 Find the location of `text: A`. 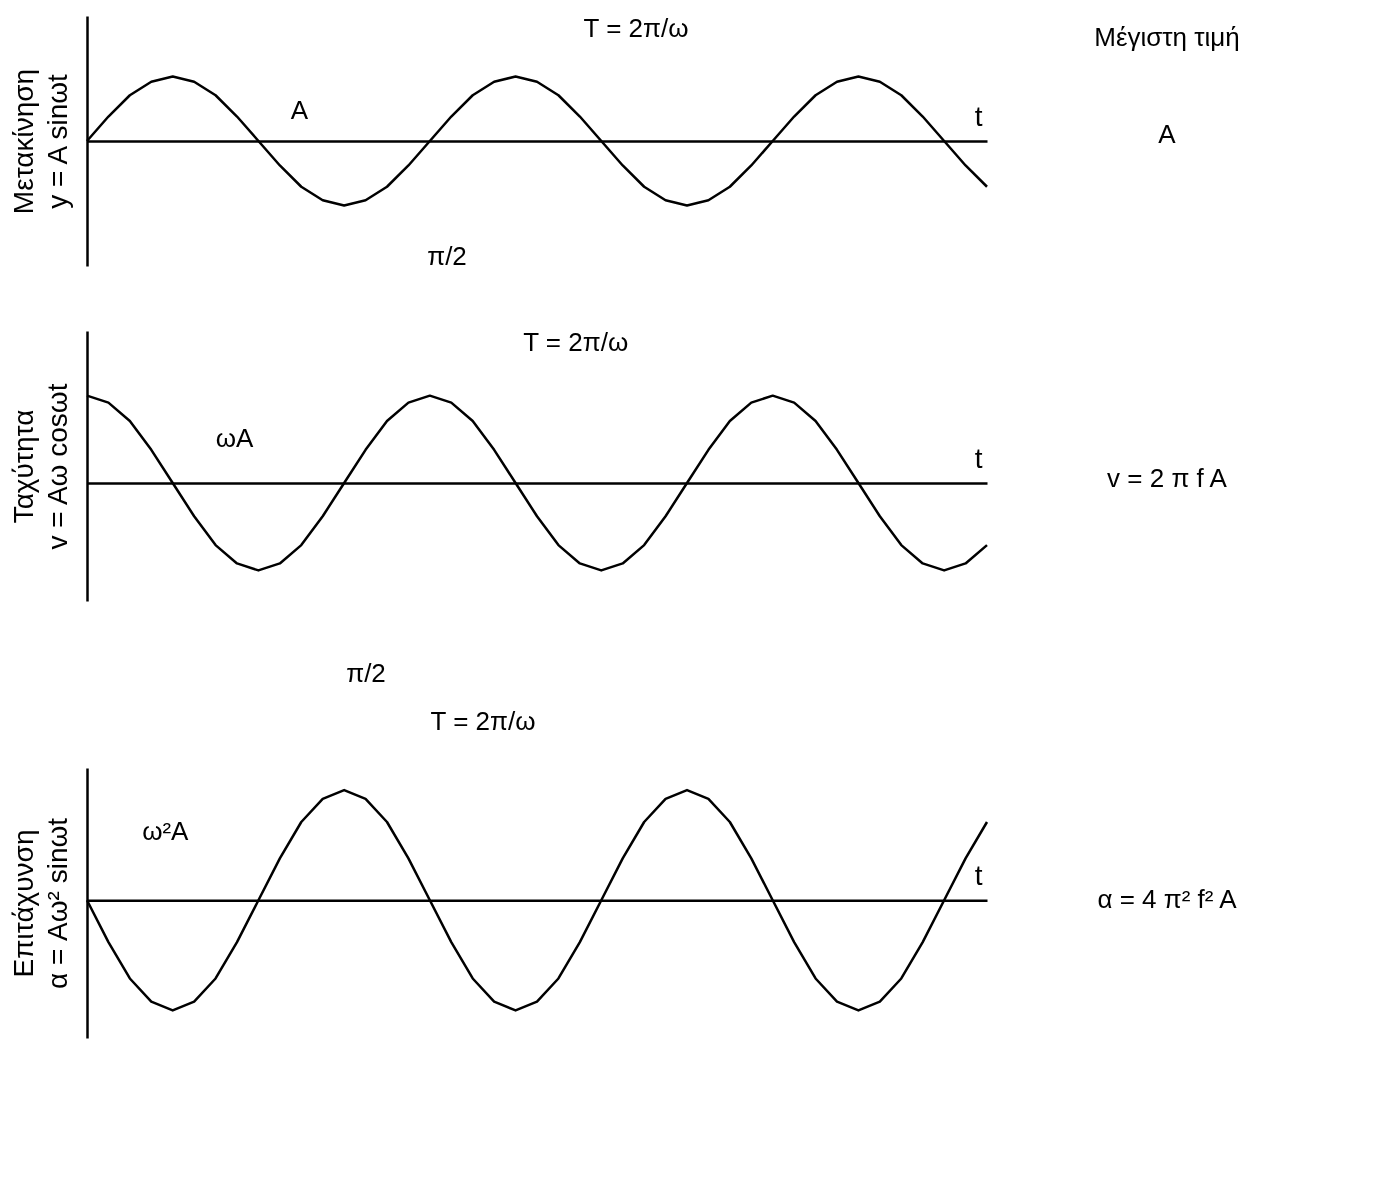

text: A is located at coordinates (1167, 133).